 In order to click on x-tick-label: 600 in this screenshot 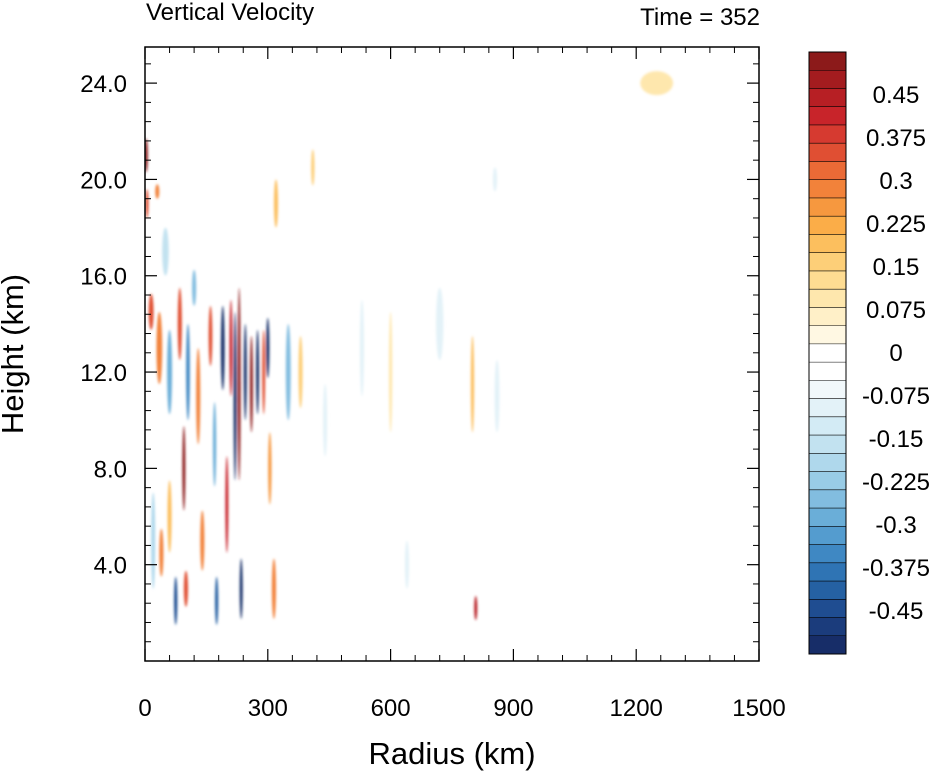, I will do `click(391, 708)`.